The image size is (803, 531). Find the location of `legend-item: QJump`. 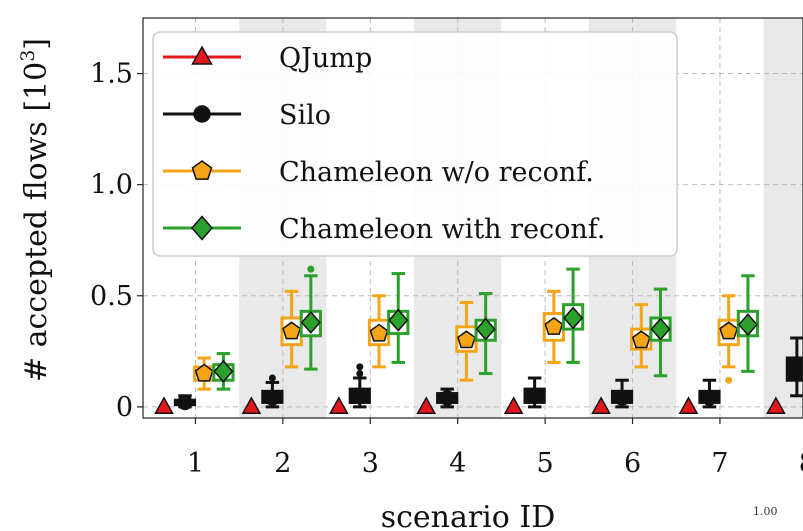

legend-item: QJump is located at coordinates (267, 58).